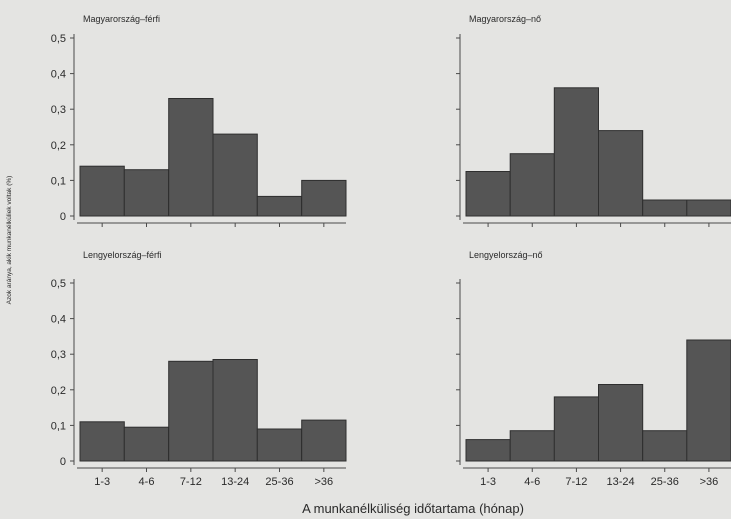 This screenshot has width=731, height=519. Describe the element at coordinates (122, 255) in the screenshot. I see `panel-title: Lengyelország–férfi` at that location.